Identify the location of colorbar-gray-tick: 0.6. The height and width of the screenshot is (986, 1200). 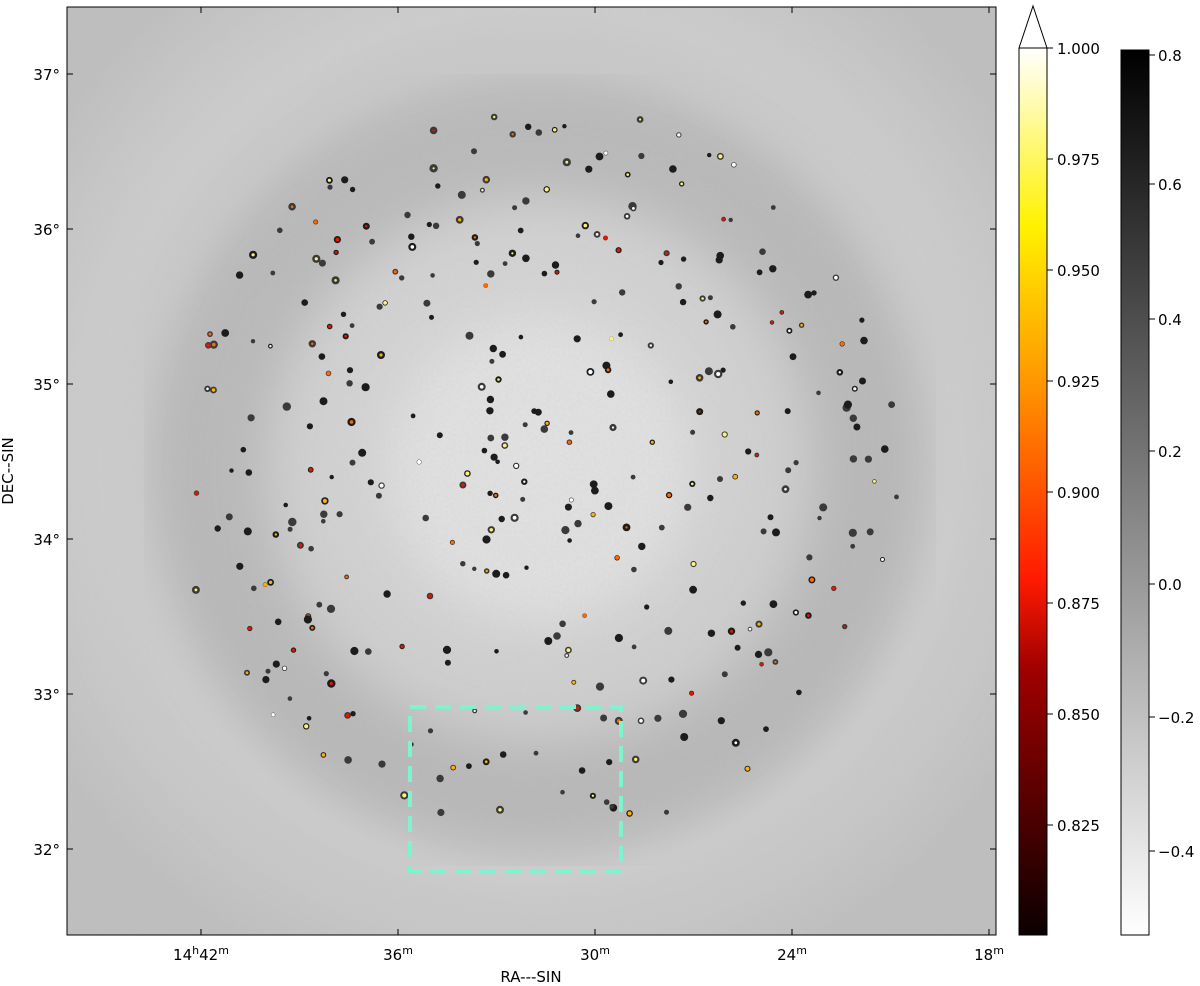
(1170, 185).